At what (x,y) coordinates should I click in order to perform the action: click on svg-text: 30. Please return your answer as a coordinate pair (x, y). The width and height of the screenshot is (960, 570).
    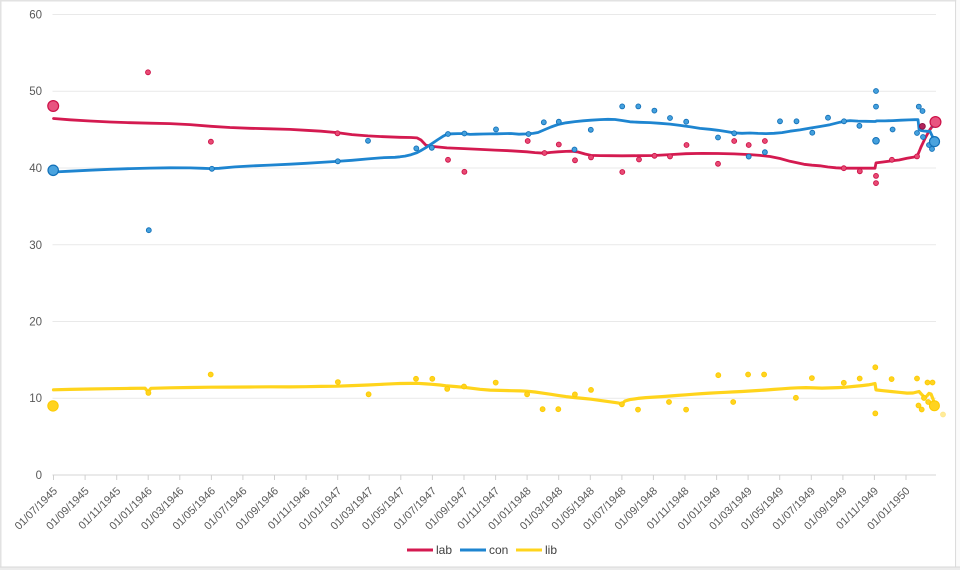
    Looking at the image, I should click on (35, 246).